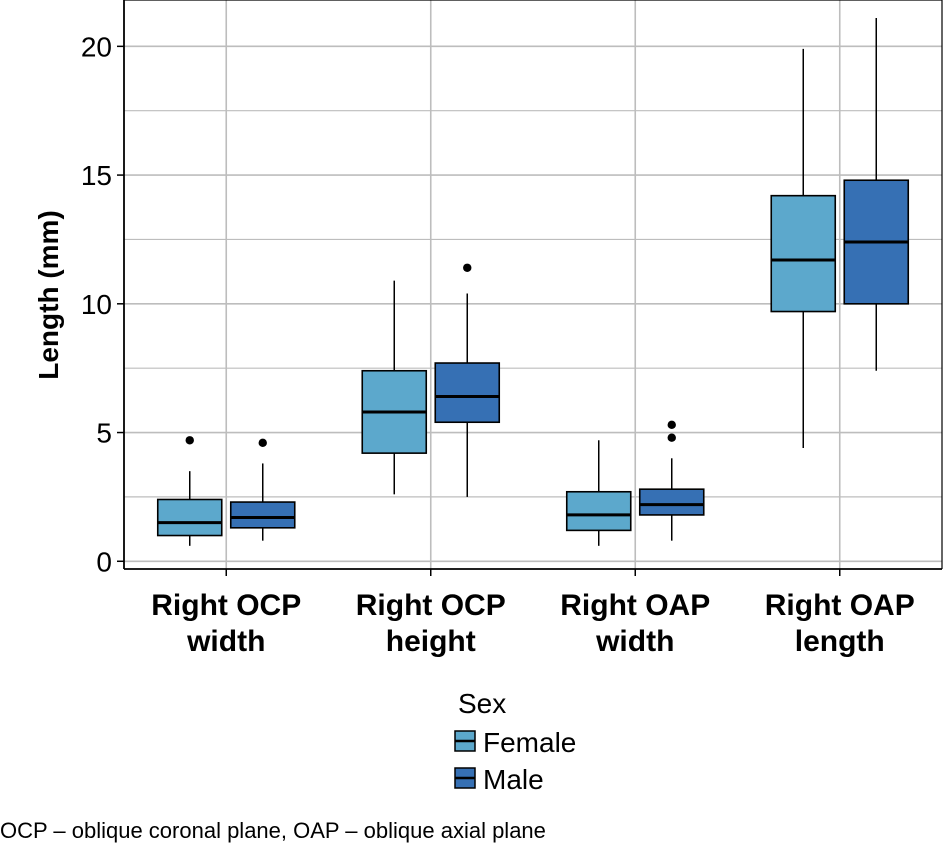 This screenshot has width=943, height=851. I want to click on legend: Sex Female Male, so click(515, 741).